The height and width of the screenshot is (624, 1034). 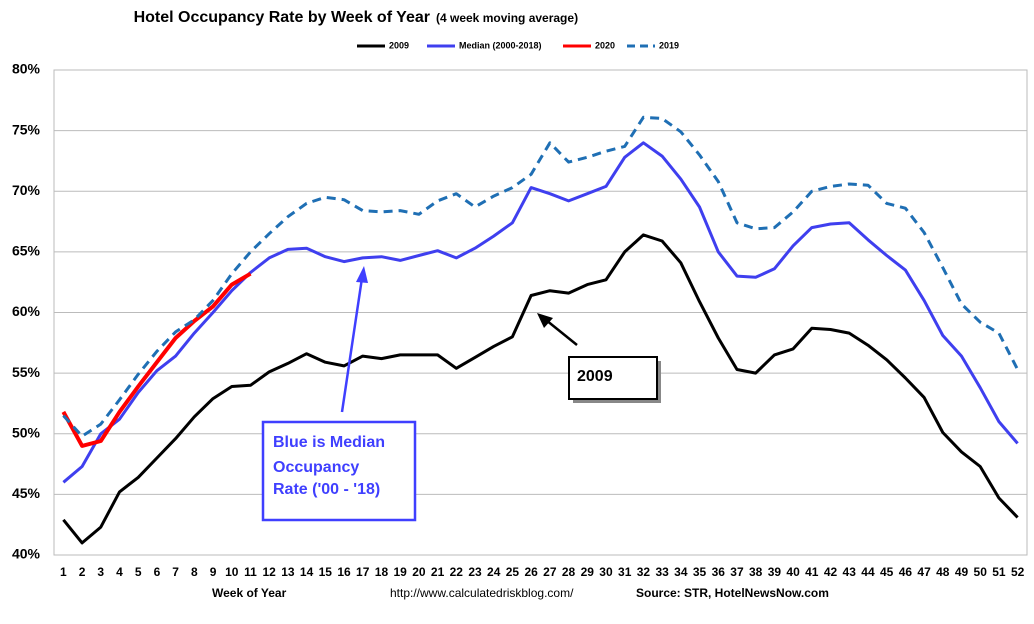 I want to click on x-tick-label: 11, so click(x=250, y=572).